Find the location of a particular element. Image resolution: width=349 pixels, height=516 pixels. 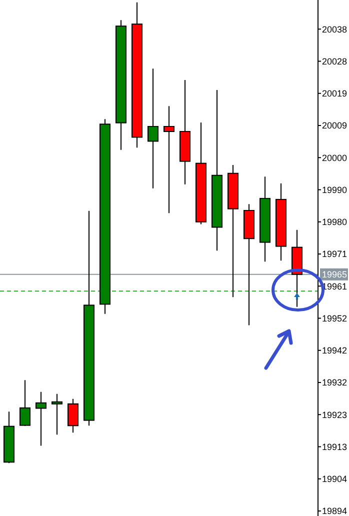

y-tick-label: 19952 is located at coordinates (335, 318).